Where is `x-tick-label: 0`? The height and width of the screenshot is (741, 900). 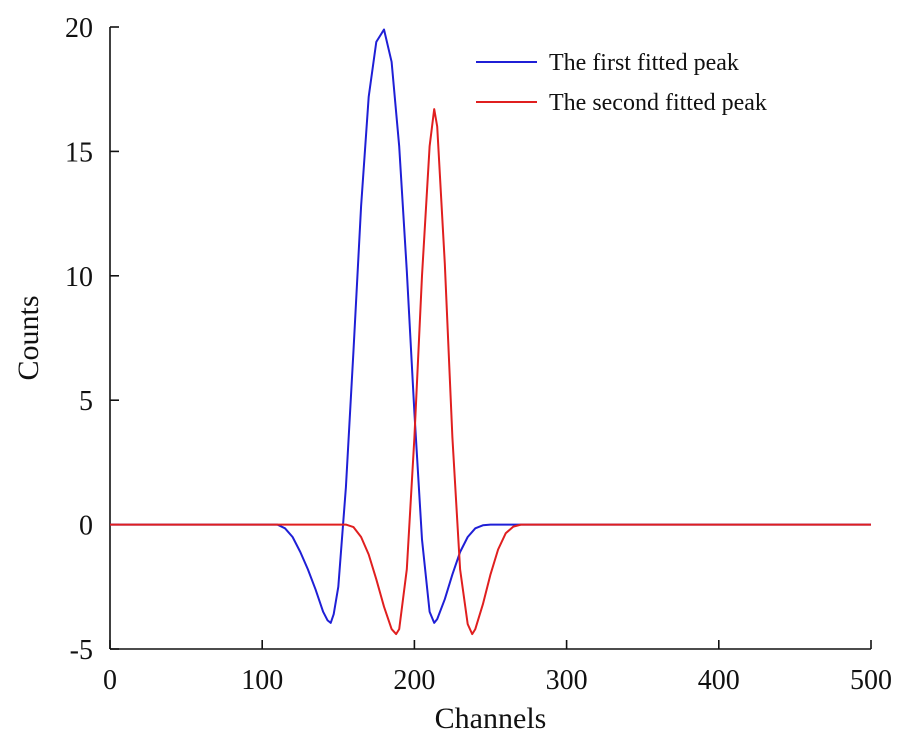 x-tick-label: 0 is located at coordinates (110, 680).